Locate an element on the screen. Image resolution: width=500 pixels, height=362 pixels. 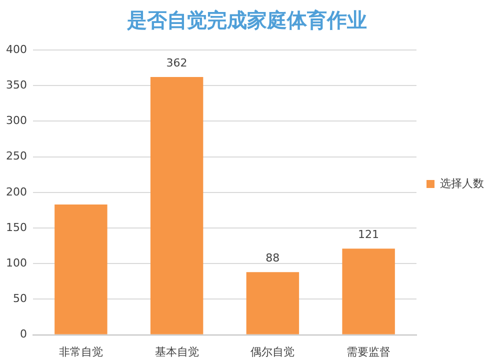
legend-label: 选择人数 is located at coordinates (462, 183).